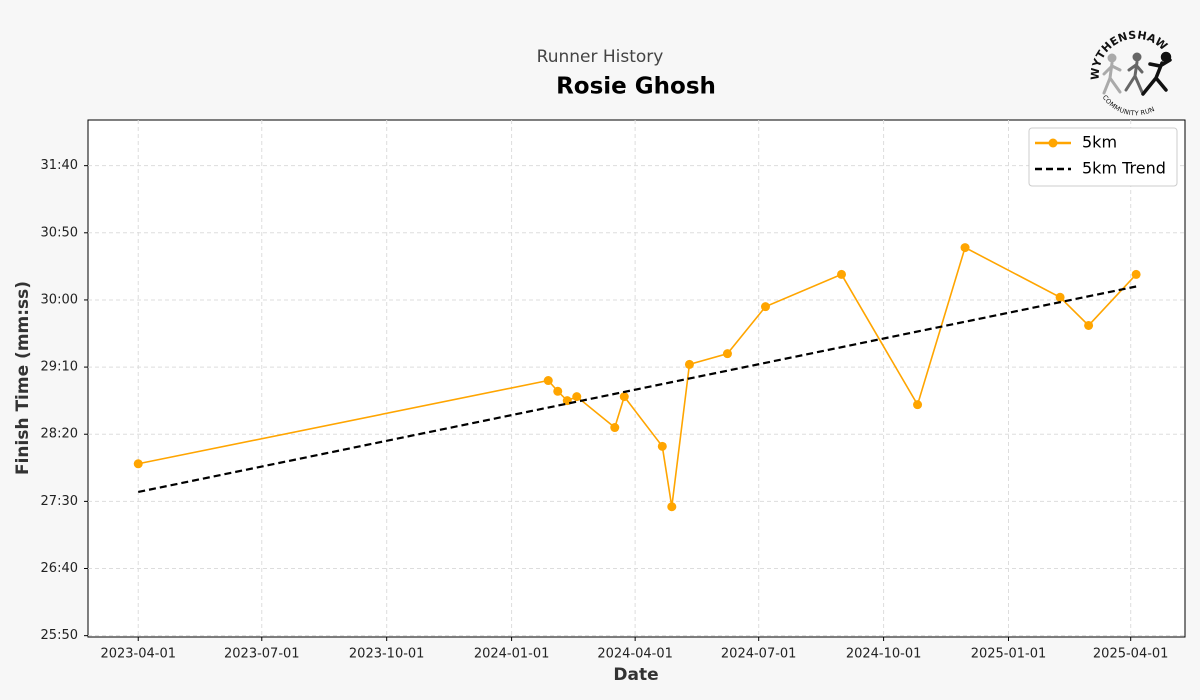 Image resolution: width=1200 pixels, height=700 pixels. I want to click on x-tick-label: 2023-10-01, so click(387, 654).